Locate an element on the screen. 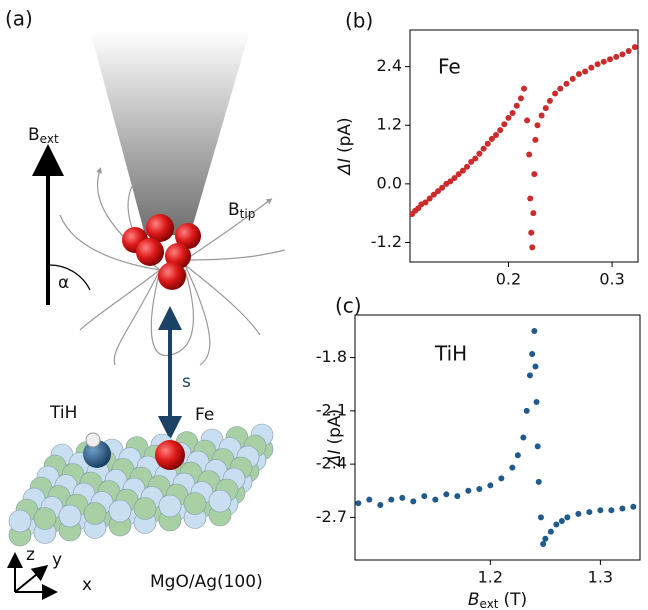  axis-y: y is located at coordinates (57, 560).